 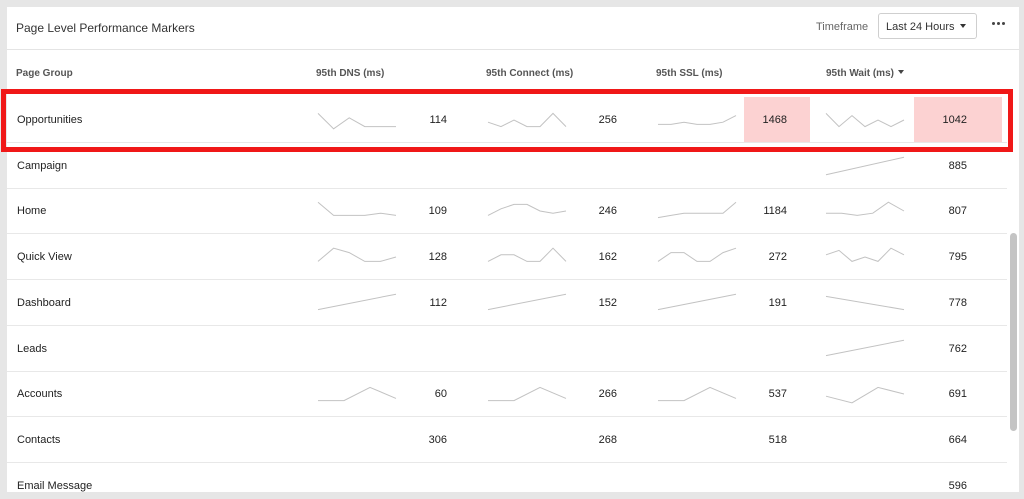 What do you see at coordinates (437, 211) in the screenshot?
I see `dns-value: 109` at bounding box center [437, 211].